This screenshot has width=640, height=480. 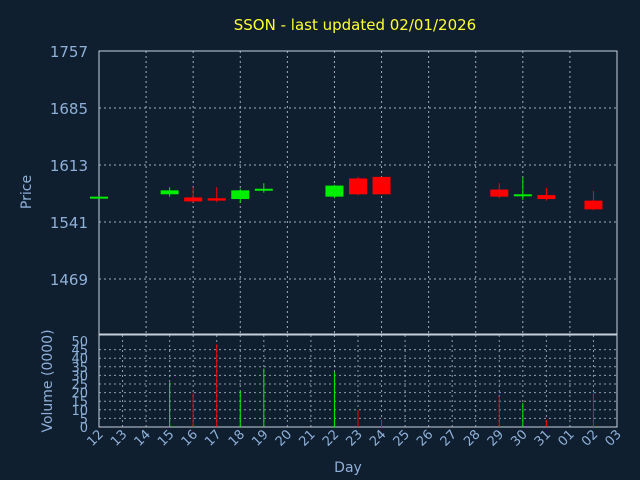 What do you see at coordinates (614, 438) in the screenshot?
I see `day-tick-label: 03` at bounding box center [614, 438].